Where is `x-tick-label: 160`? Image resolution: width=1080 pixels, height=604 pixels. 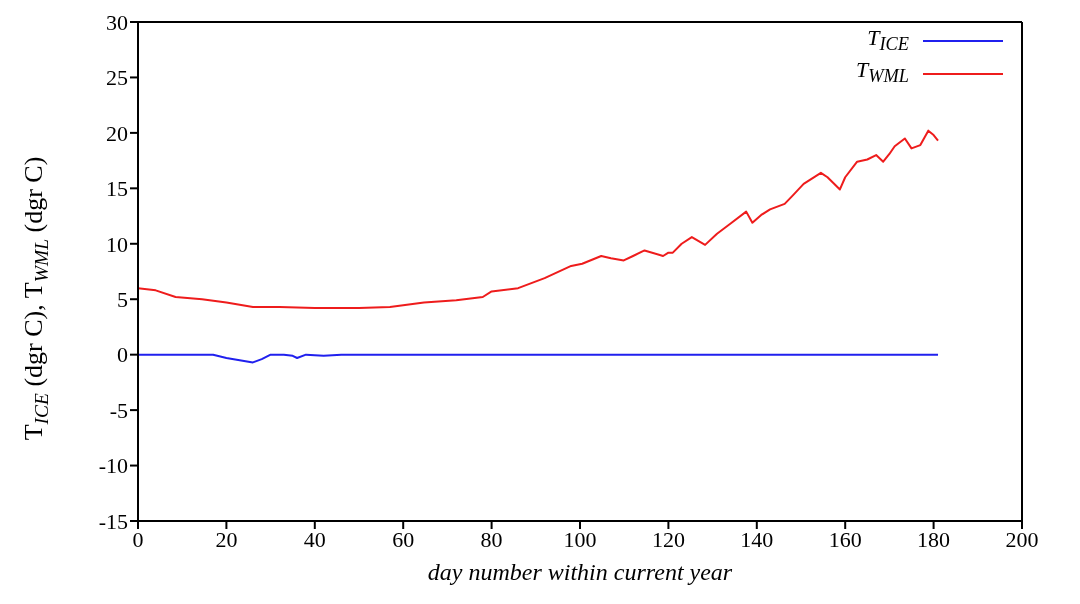
x-tick-label: 160 is located at coordinates (845, 539).